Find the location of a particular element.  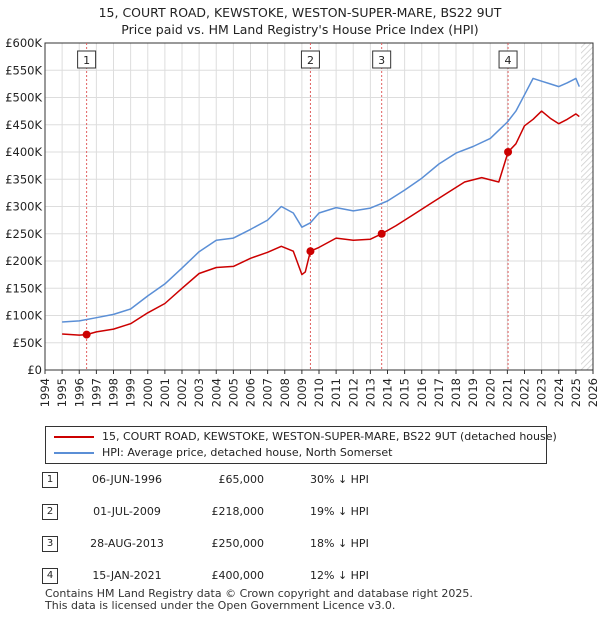

sale-number-badge: 4 is located at coordinates (50, 576).